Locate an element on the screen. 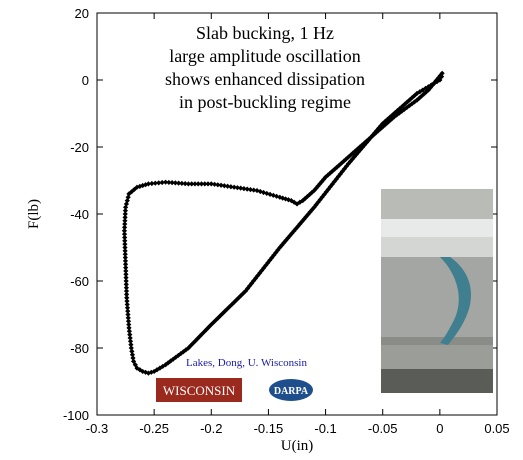  x-tick-label: -0.25 is located at coordinates (154, 428).